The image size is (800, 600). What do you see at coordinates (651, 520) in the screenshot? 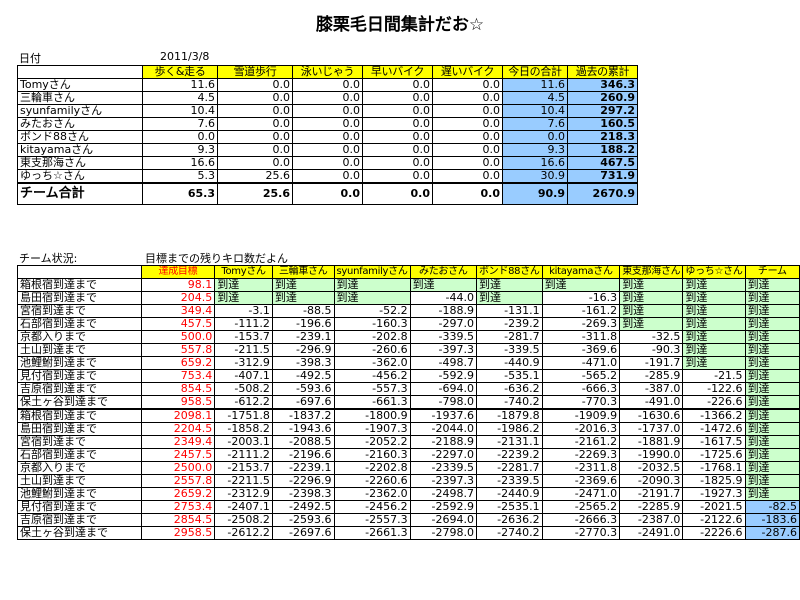
I see `remaining-cell: -2387.0` at bounding box center [651, 520].